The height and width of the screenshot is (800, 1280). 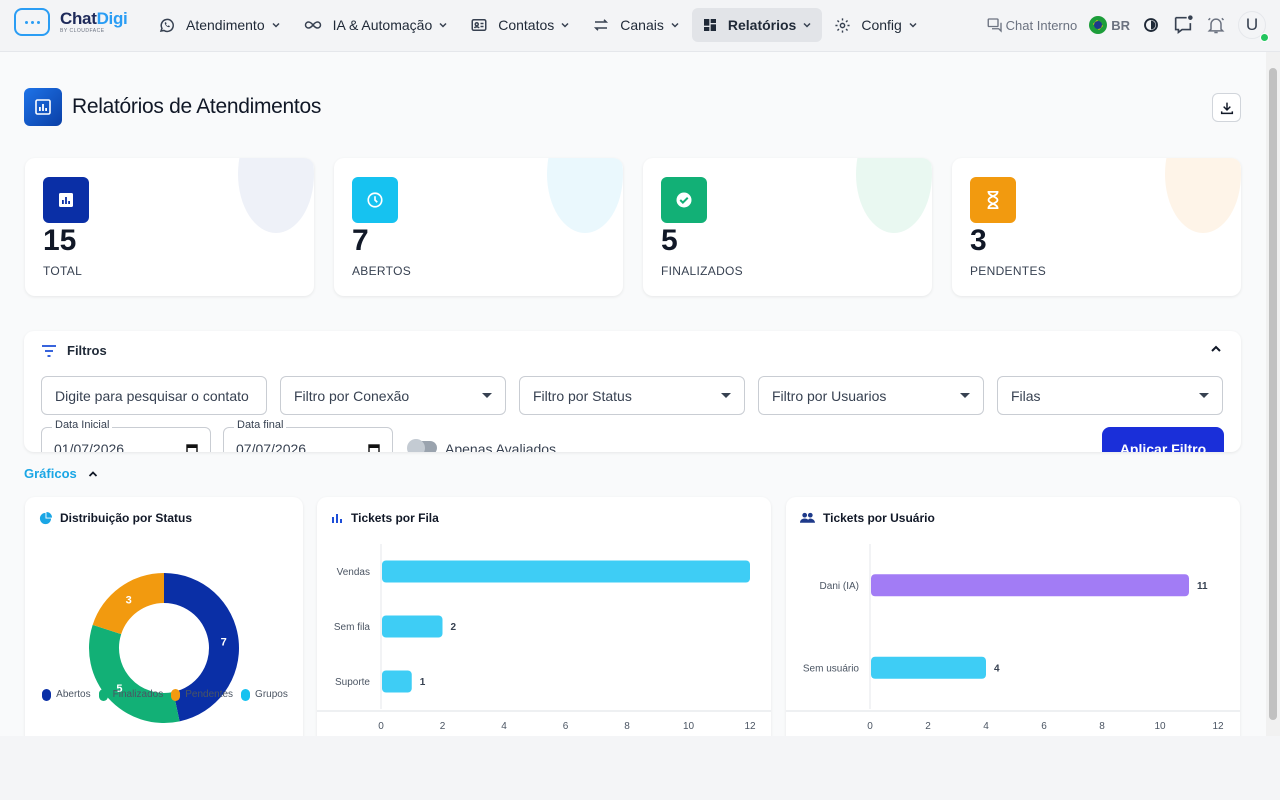 I want to click on x-tick-label: 4, so click(x=986, y=726).